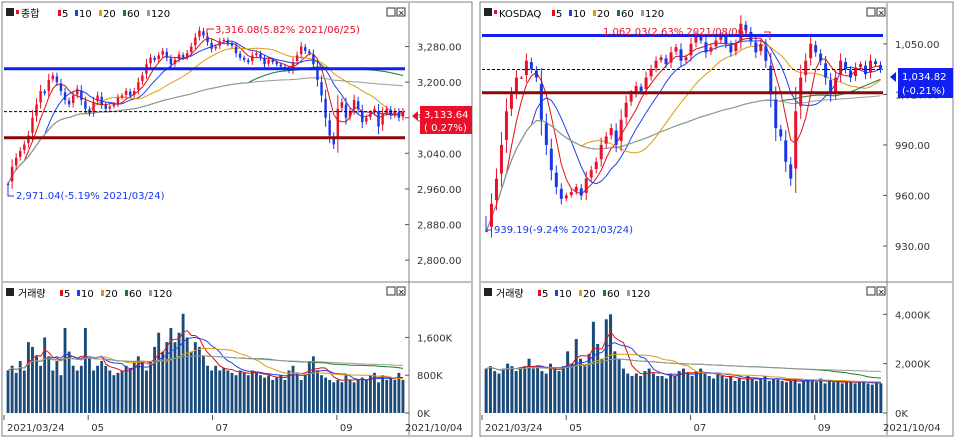 Image resolution: width=955 pixels, height=438 pixels. I want to click on right-close-icon, so click(881, 12).